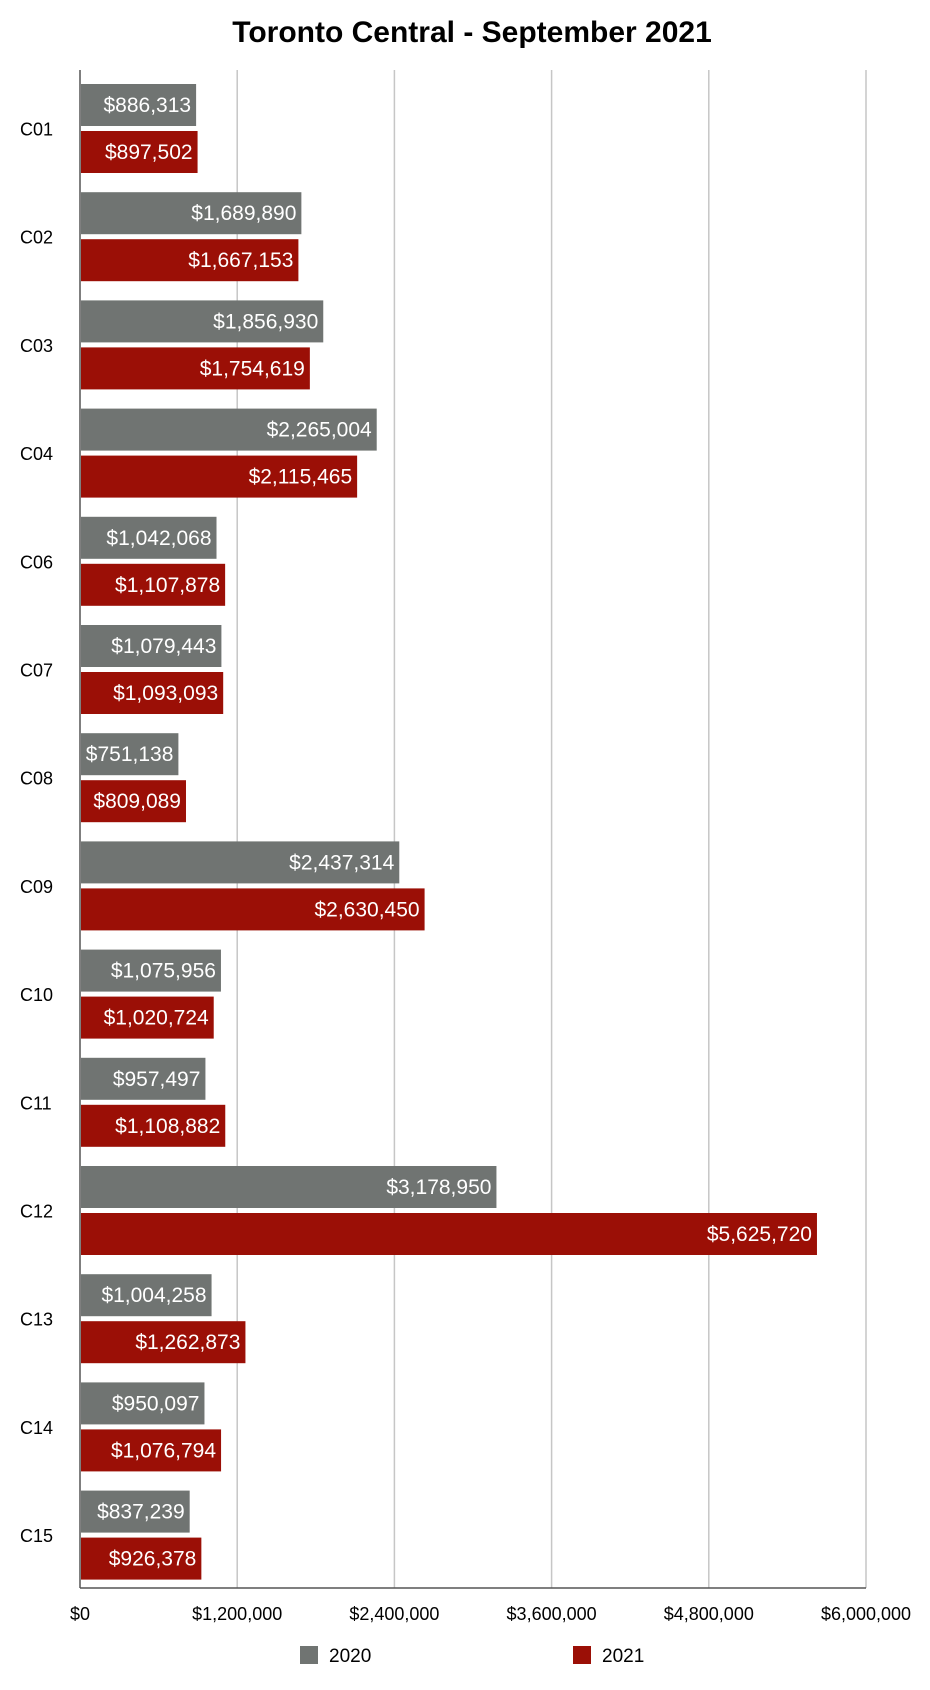  I want to click on bar-value-label: $2,265,004, so click(319, 430).